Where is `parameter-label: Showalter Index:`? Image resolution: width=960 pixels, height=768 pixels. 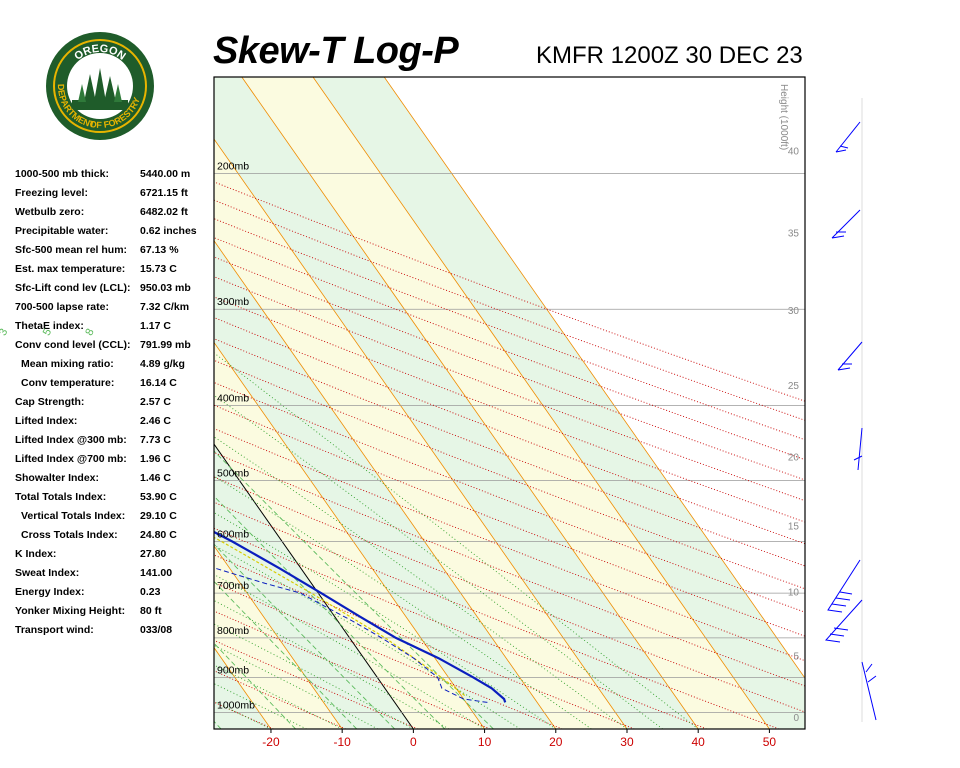
parameter-label: Showalter Index: is located at coordinates (57, 478).